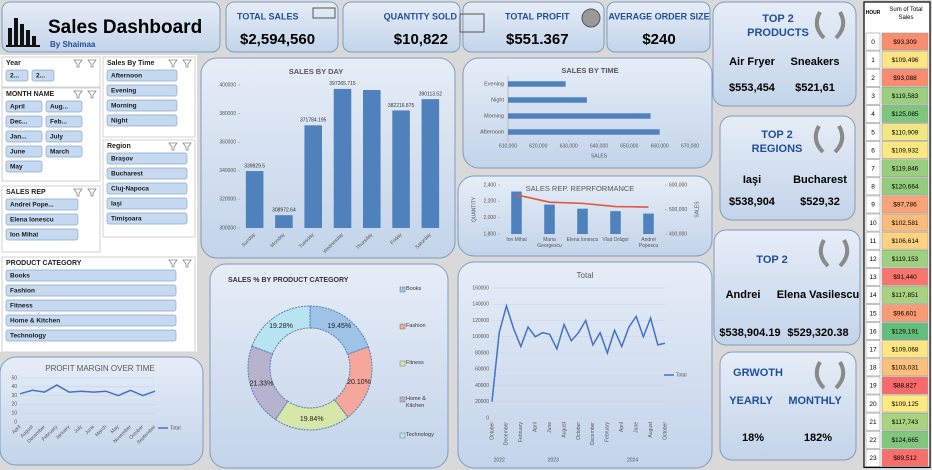 The height and width of the screenshot is (470, 932). Describe the element at coordinates (122, 159) in the screenshot. I see `slicer-item-label: Braşov` at that location.